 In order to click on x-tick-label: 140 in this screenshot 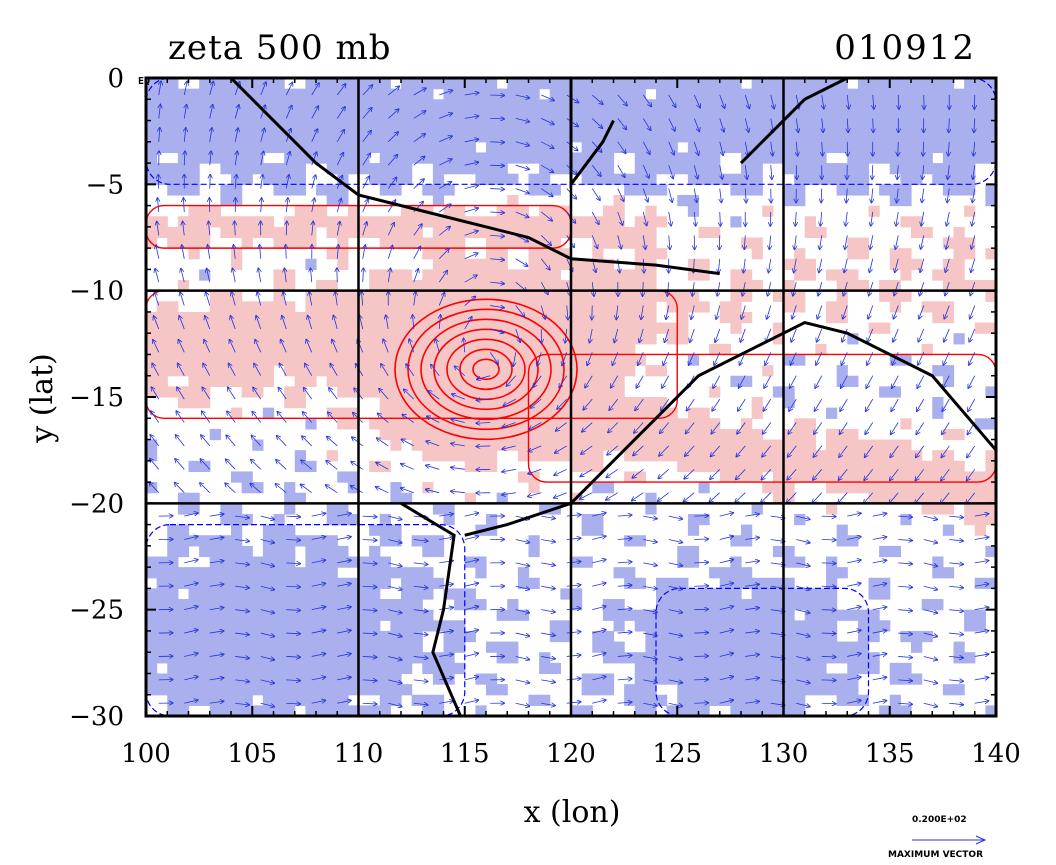, I will do `click(996, 754)`.